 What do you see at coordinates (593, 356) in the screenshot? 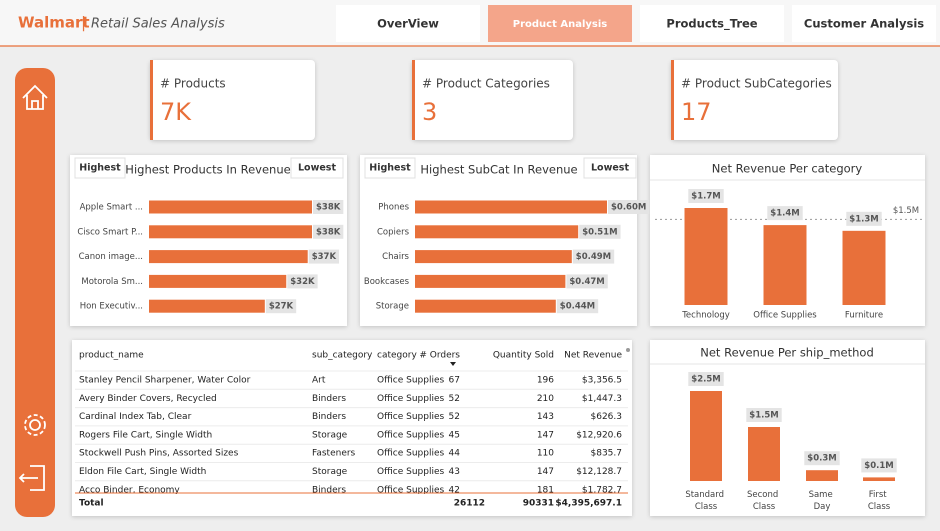
I see `column-header: Net Revenue` at bounding box center [593, 356].